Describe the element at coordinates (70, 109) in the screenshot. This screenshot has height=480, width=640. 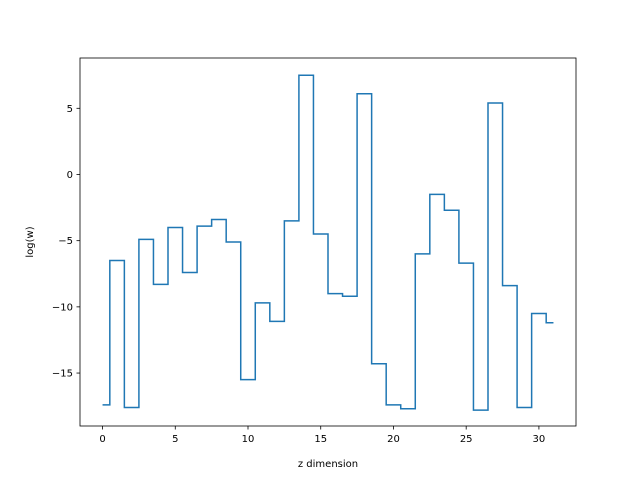
I see `y-tick-label: 5` at that location.